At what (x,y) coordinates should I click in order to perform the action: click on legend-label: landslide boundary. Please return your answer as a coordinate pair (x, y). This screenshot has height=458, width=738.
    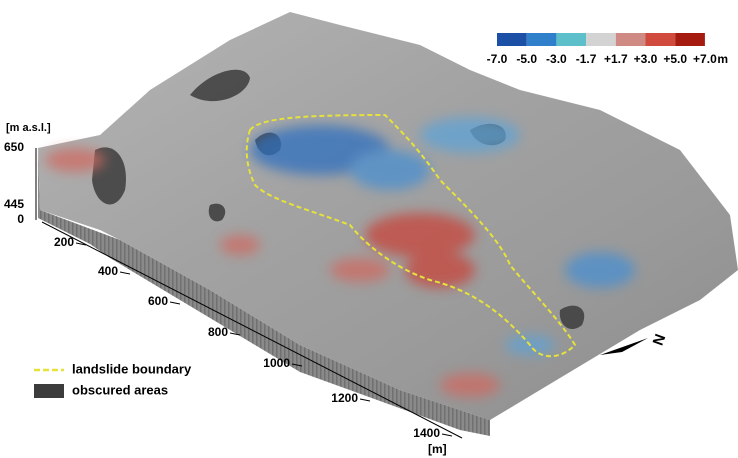
    Looking at the image, I should click on (132, 368).